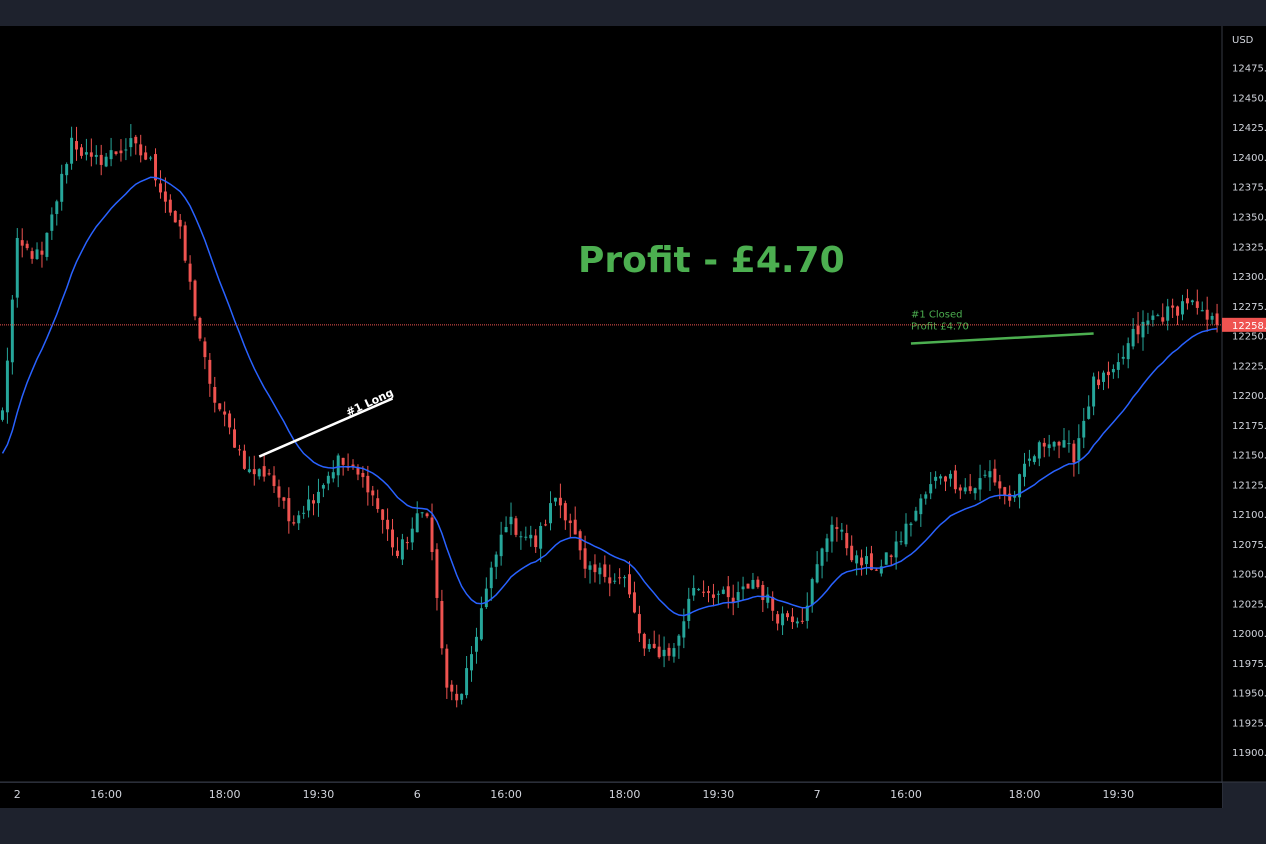 The image size is (1266, 844). I want to click on price-tick-label: 12175.0, so click(1249, 426).